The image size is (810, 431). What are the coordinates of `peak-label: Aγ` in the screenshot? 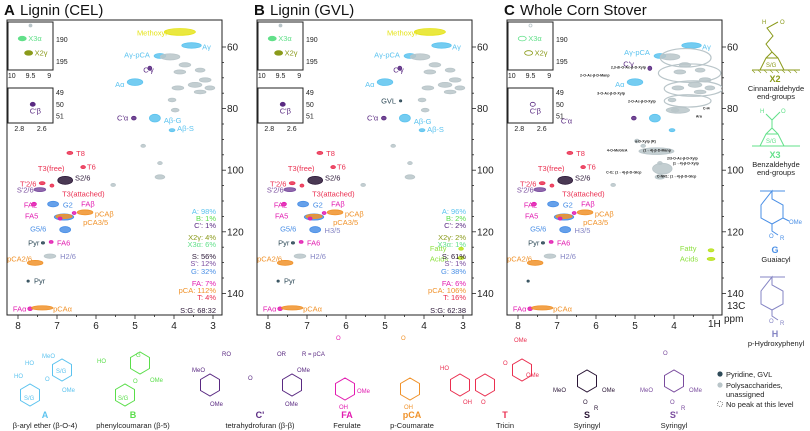 It's located at (706, 47).